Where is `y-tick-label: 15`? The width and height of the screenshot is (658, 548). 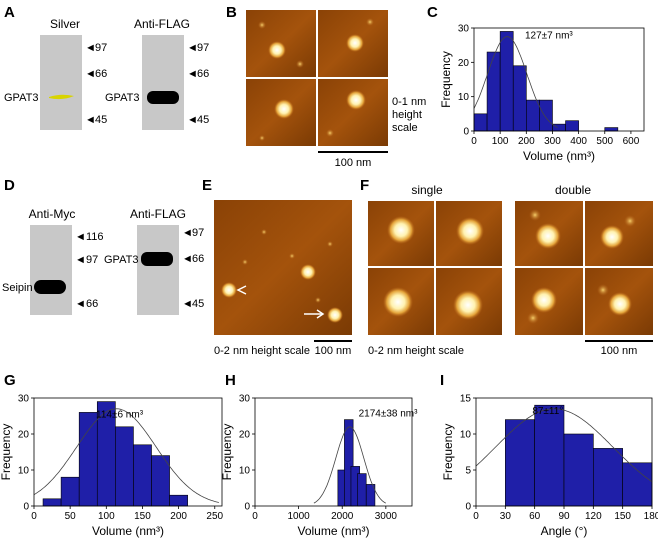
y-tick-label: 15 is located at coordinates (466, 399).